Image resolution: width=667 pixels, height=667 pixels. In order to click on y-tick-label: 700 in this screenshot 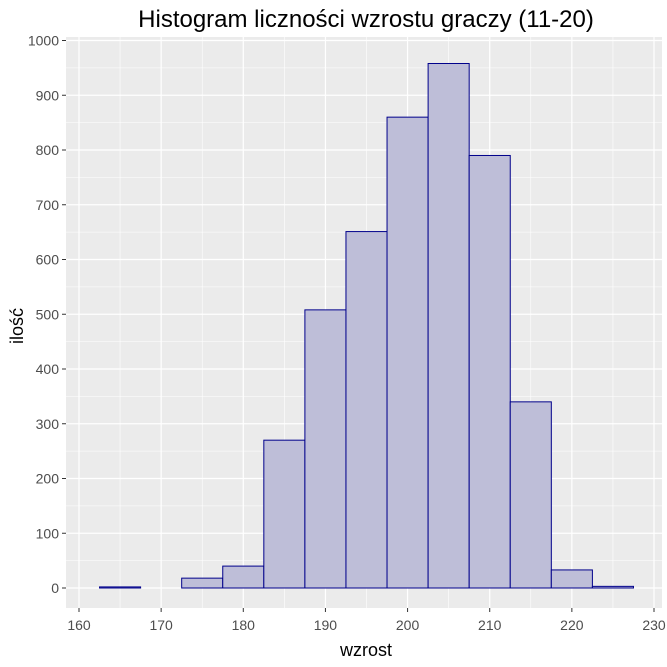, I will do `click(48, 205)`.